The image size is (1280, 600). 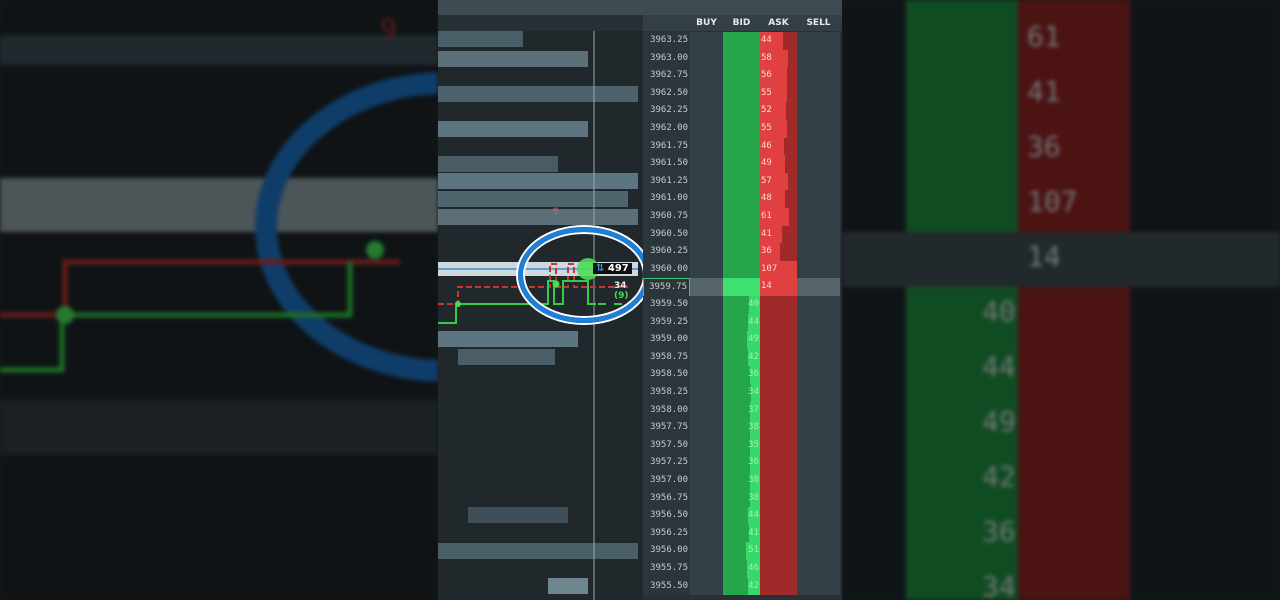 What do you see at coordinates (741, 340) in the screenshot?
I see `bid-cell: 49` at bounding box center [741, 340].